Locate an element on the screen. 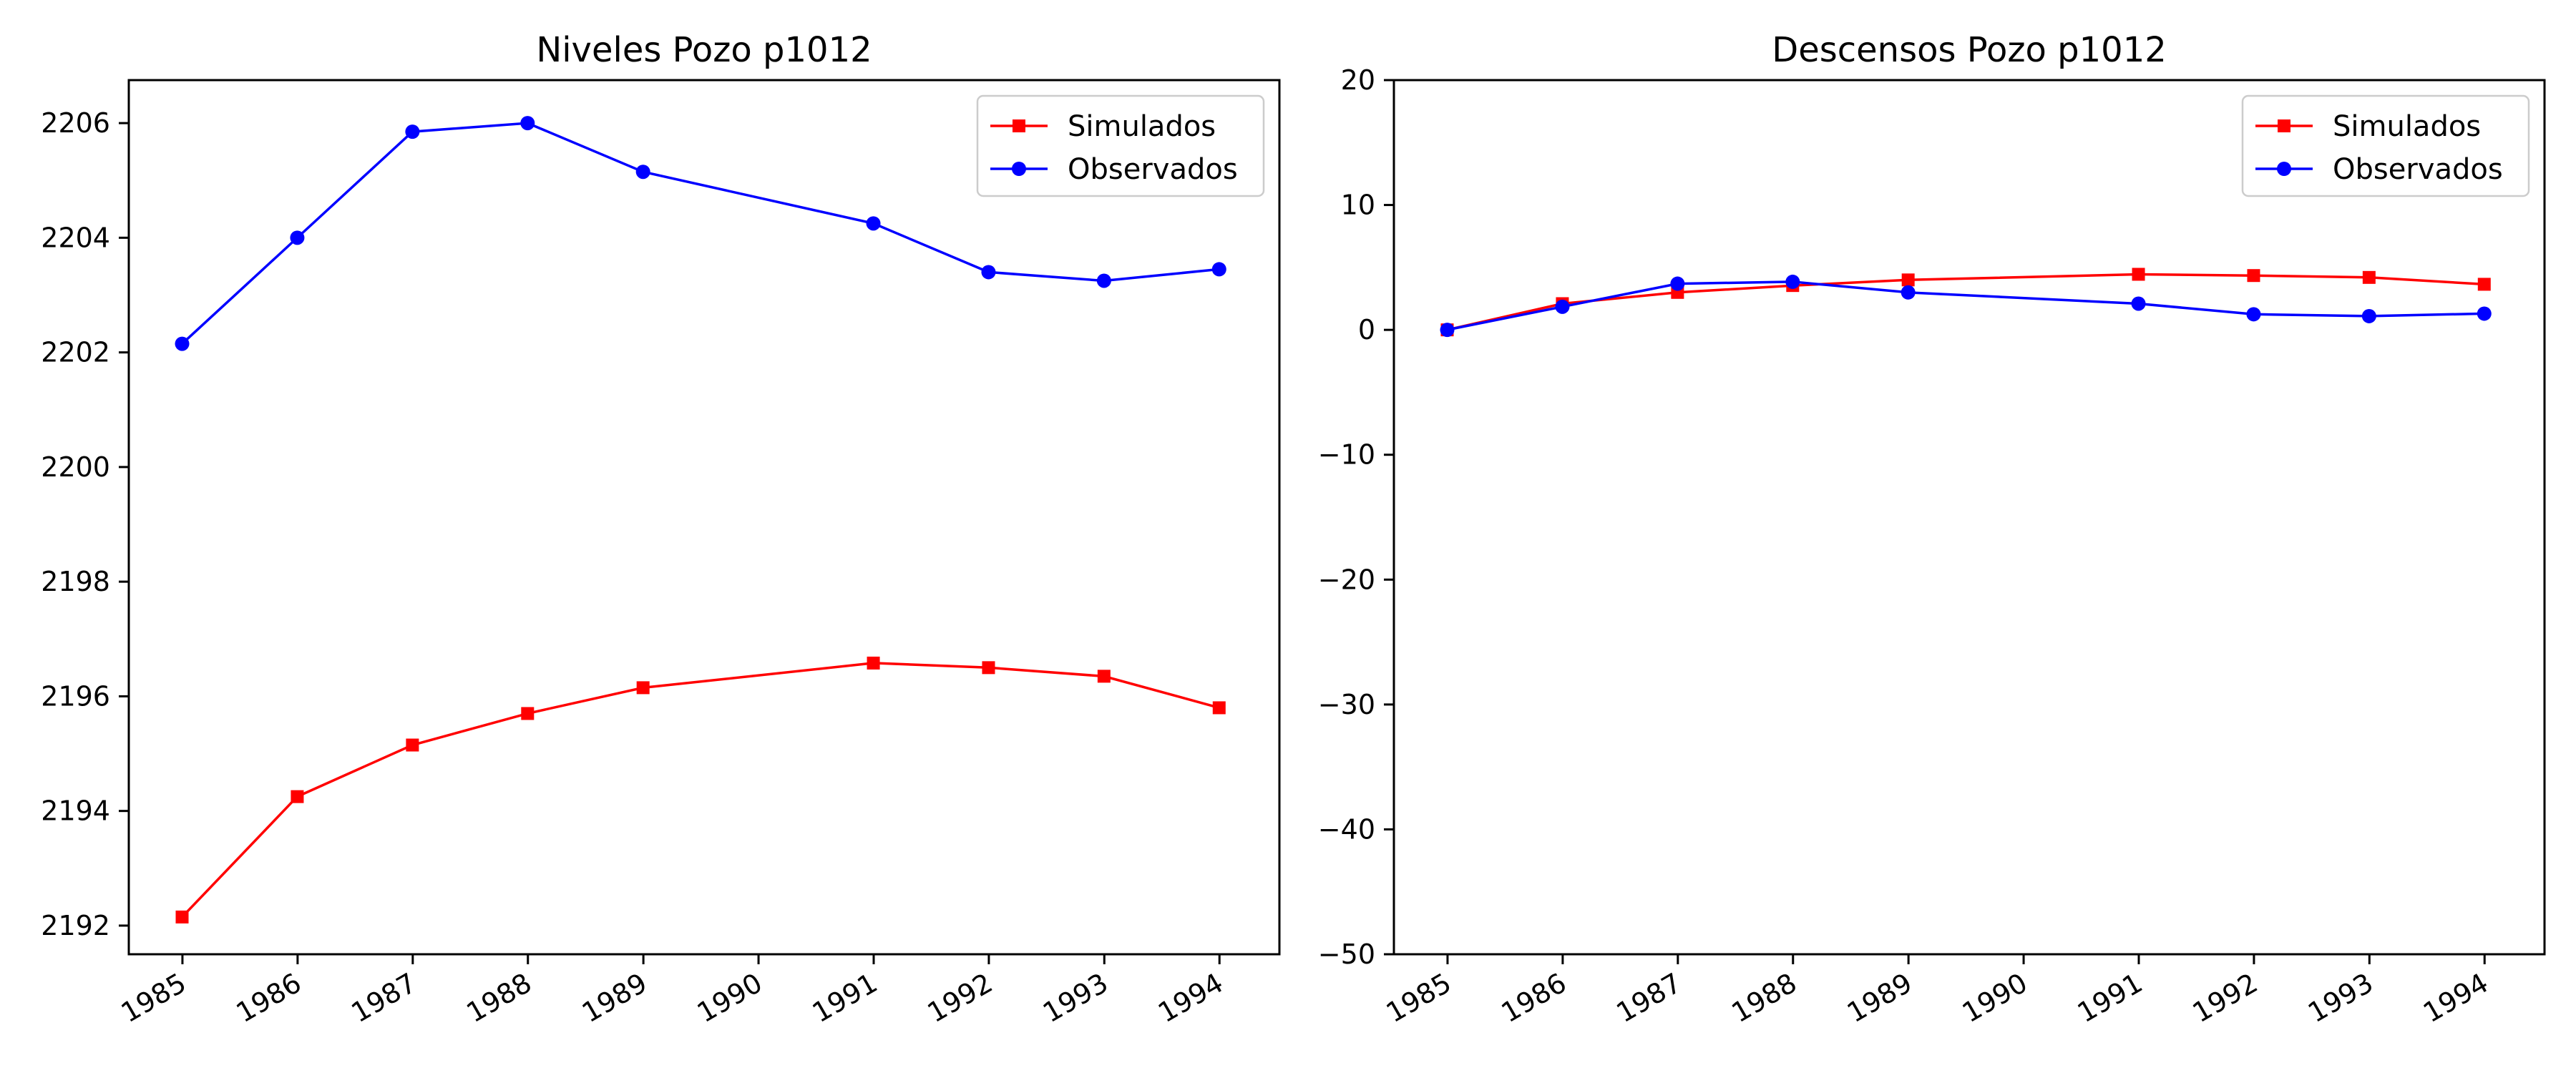  y-tick-label: 2196 is located at coordinates (75, 696).